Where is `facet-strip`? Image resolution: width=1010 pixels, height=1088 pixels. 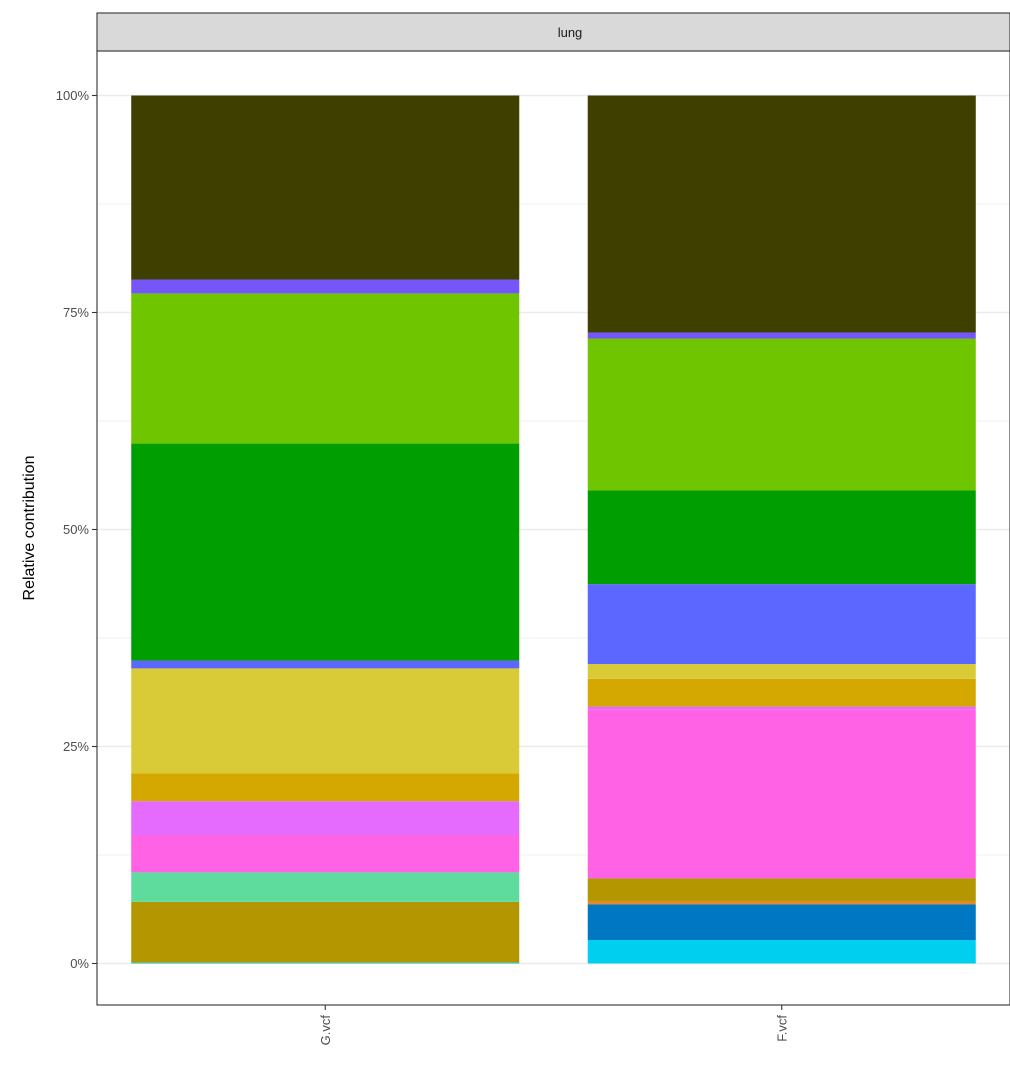
facet-strip is located at coordinates (553, 32).